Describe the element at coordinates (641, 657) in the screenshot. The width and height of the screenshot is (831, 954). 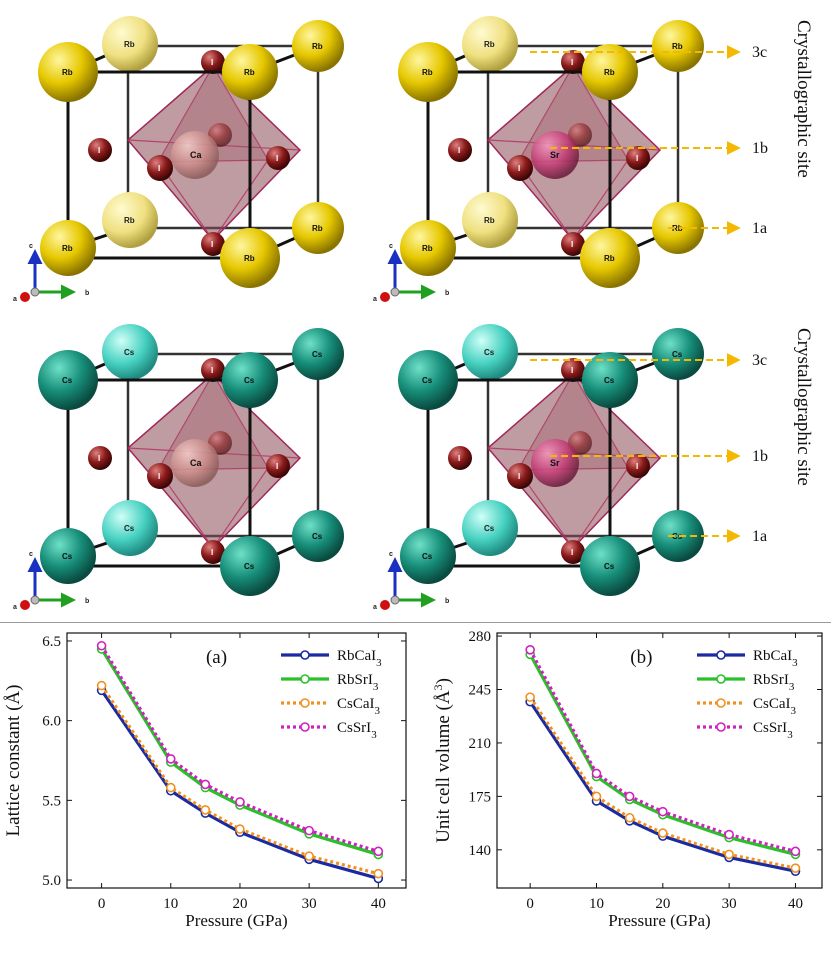
I see `panel-label: (b)` at that location.